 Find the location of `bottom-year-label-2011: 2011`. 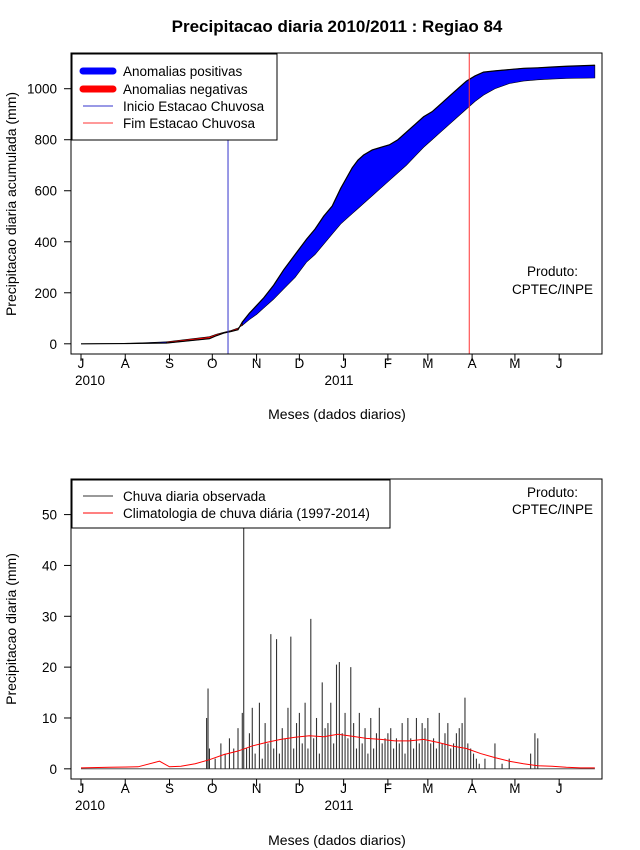

bottom-year-label-2011: 2011 is located at coordinates (338, 805).